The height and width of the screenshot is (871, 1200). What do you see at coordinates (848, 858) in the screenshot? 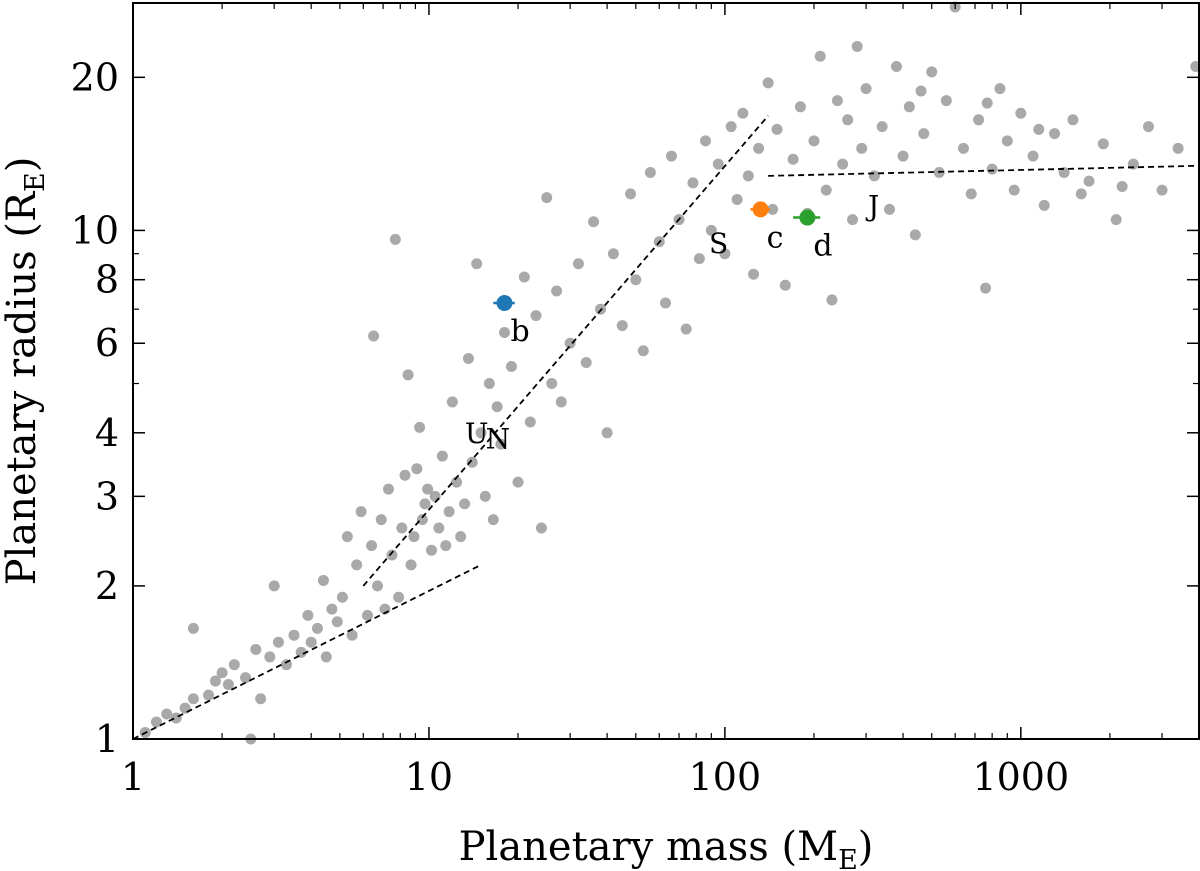
I see `x-axis-label-subscript: E` at bounding box center [848, 858].